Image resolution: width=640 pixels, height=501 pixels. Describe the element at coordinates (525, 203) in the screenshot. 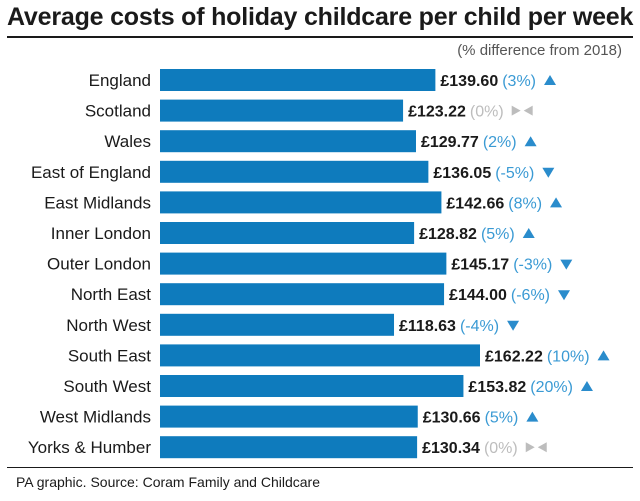

I see `pct-change-label: (8%)` at that location.